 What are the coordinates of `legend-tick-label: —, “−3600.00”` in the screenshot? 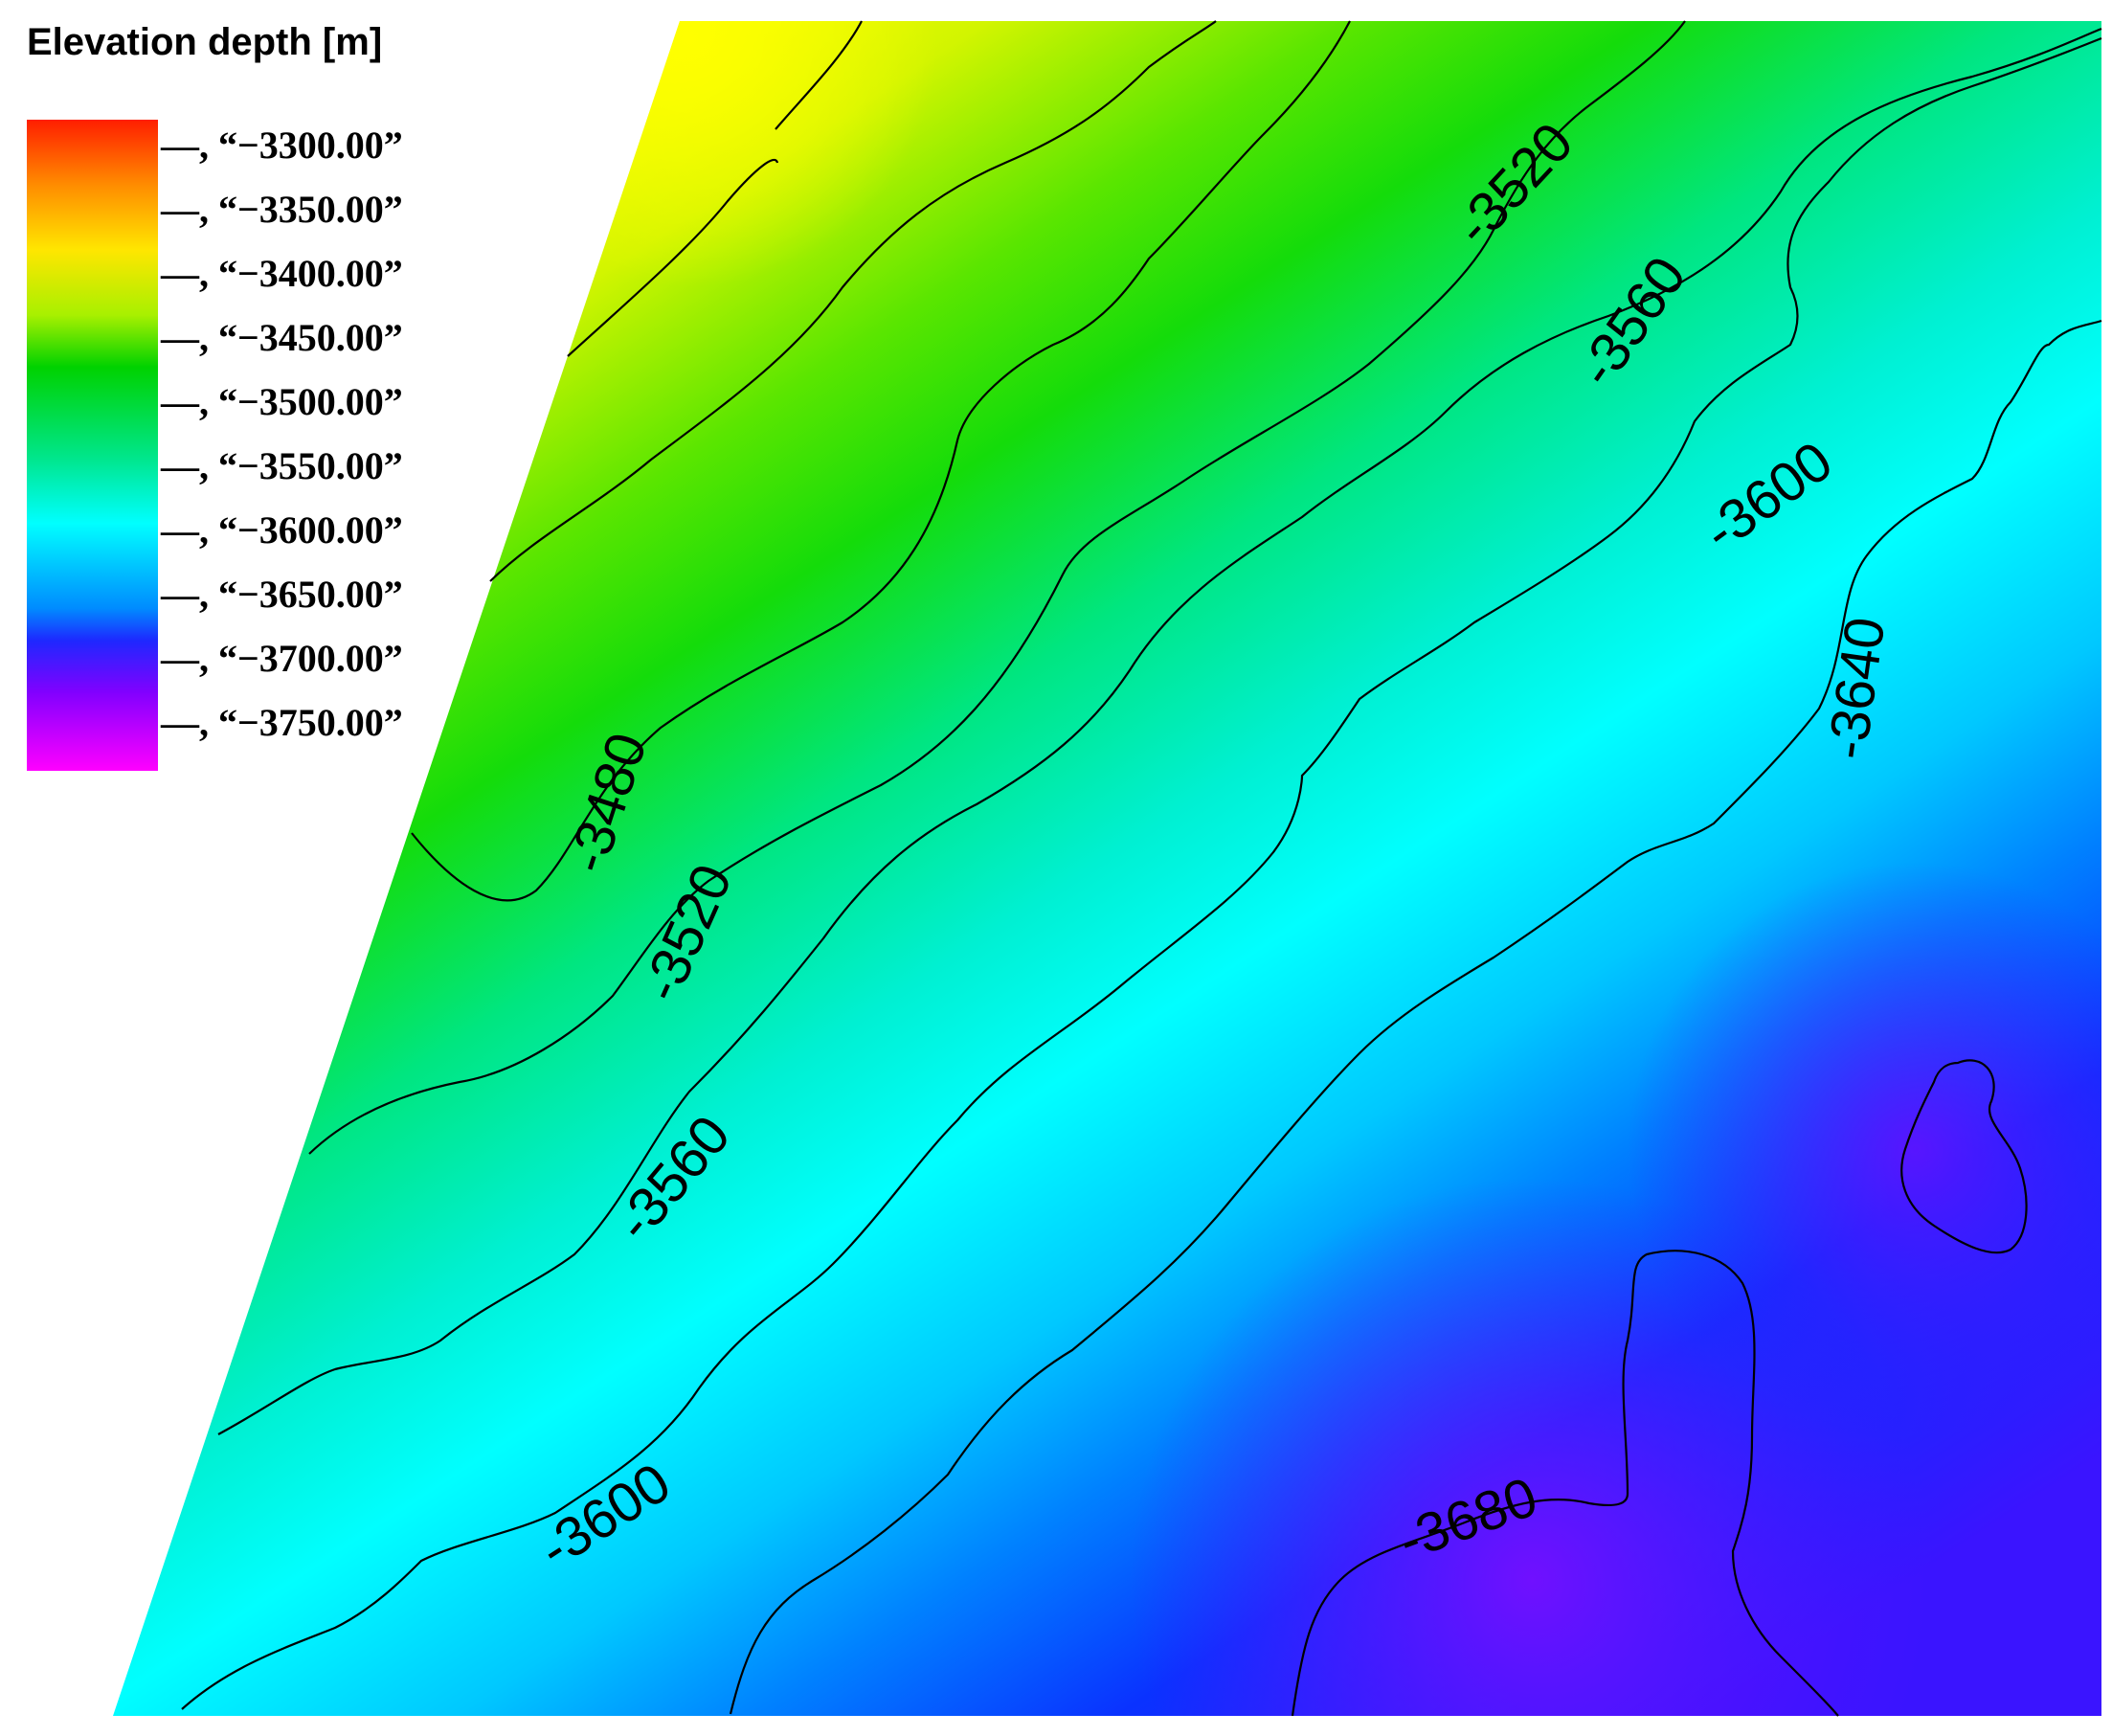 It's located at (282, 530).